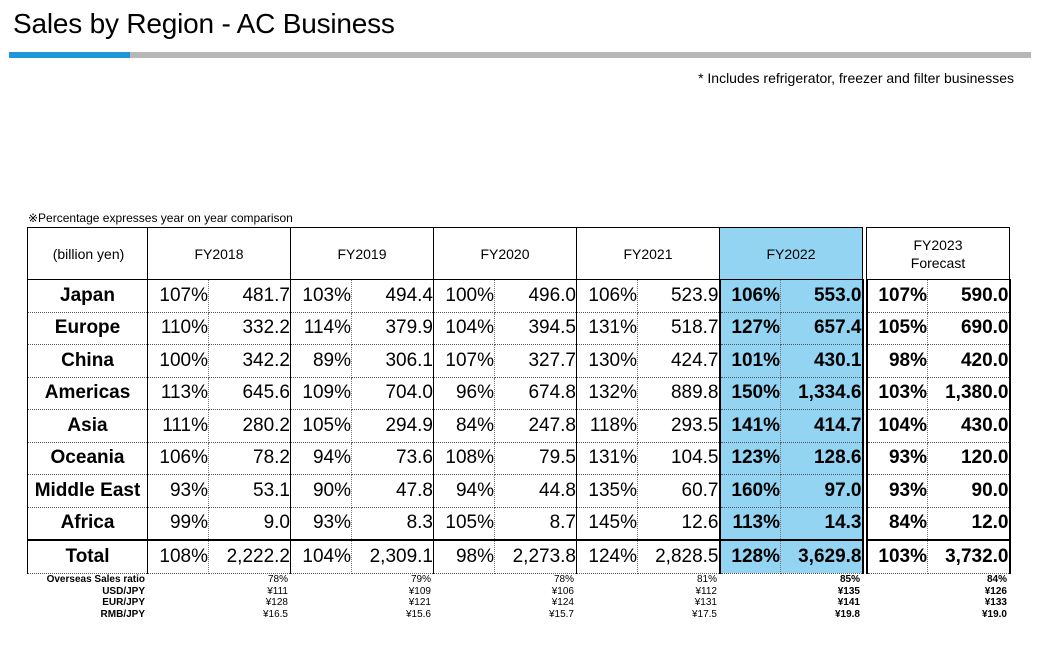  I want to click on sales-value-cell: 379.9, so click(392, 328).